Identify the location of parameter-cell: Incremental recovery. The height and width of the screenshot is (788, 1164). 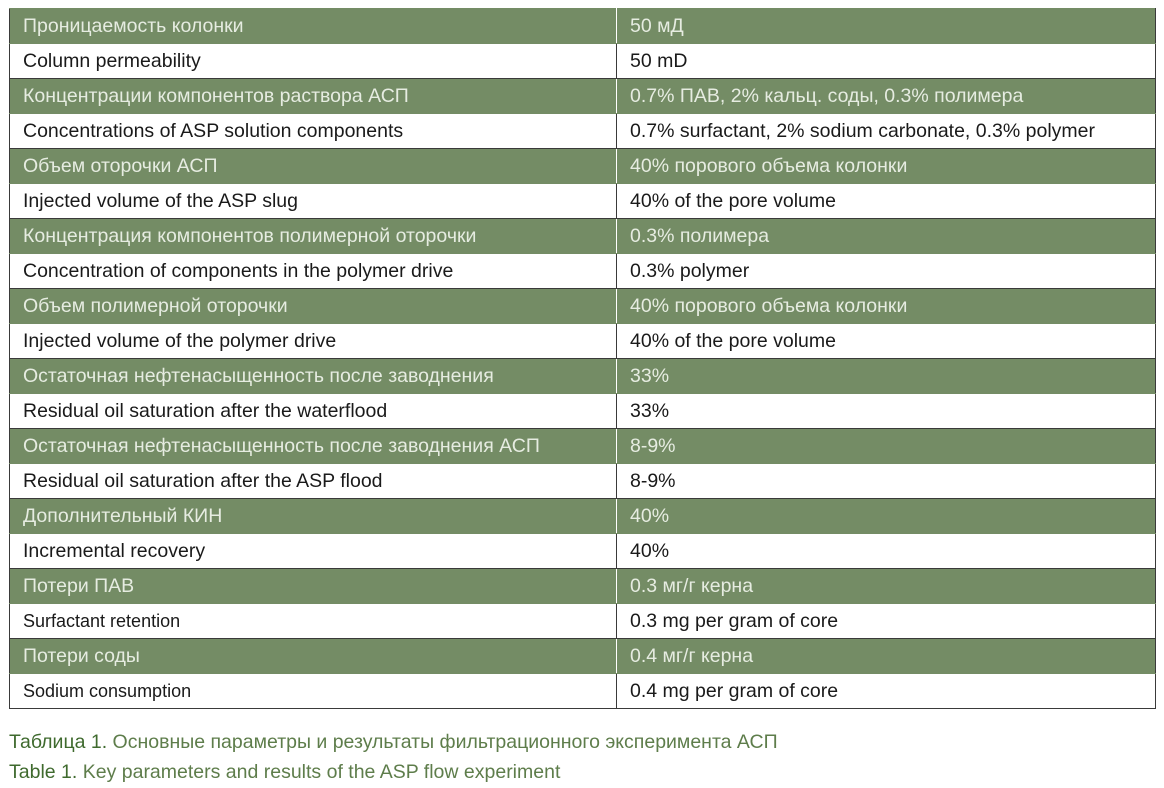
(313, 551).